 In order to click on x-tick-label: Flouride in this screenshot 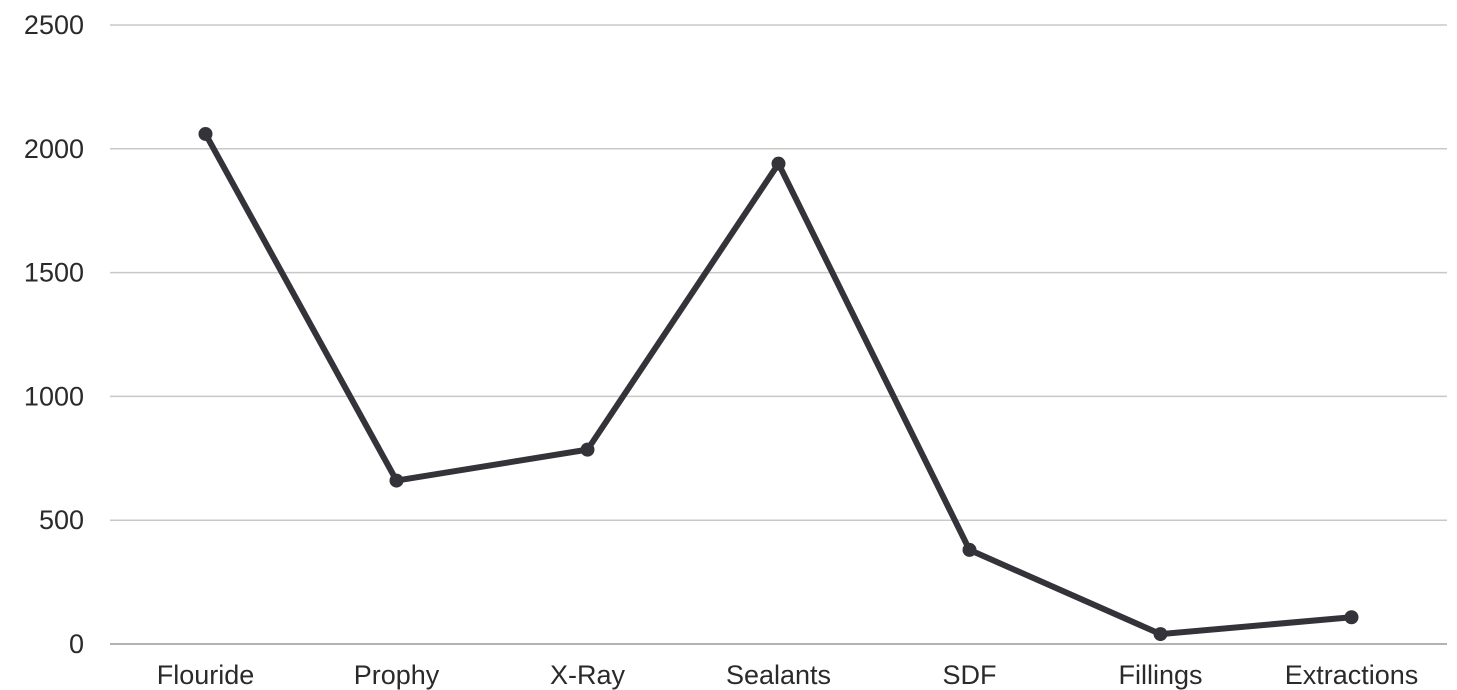, I will do `click(206, 675)`.